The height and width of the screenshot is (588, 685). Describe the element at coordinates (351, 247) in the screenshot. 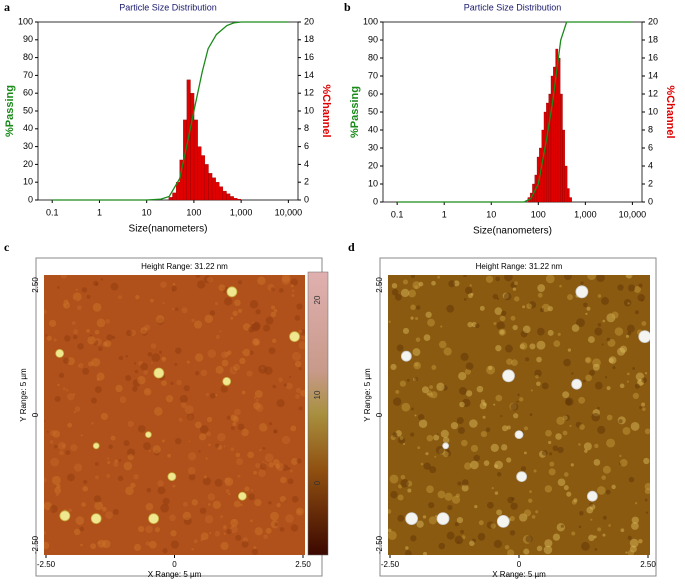

I see `panel-label: d` at that location.